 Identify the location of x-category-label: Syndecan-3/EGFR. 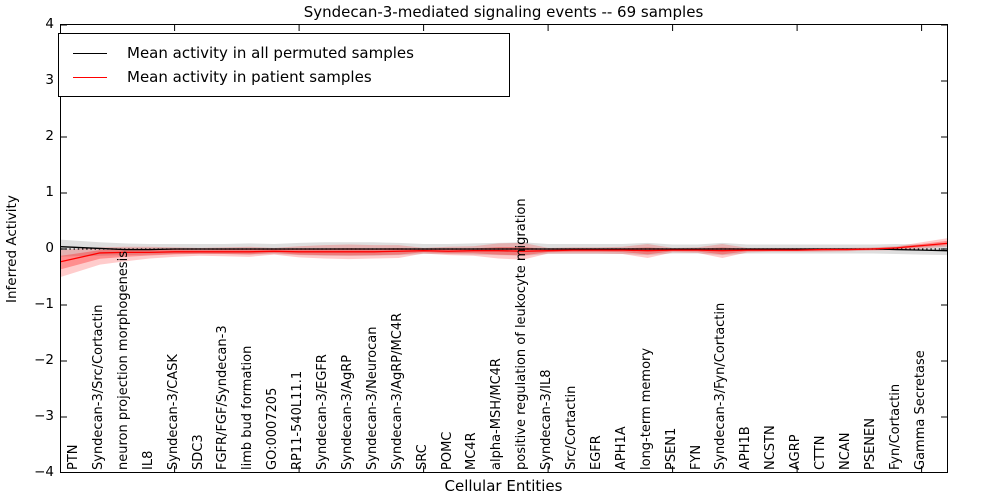
(322, 412).